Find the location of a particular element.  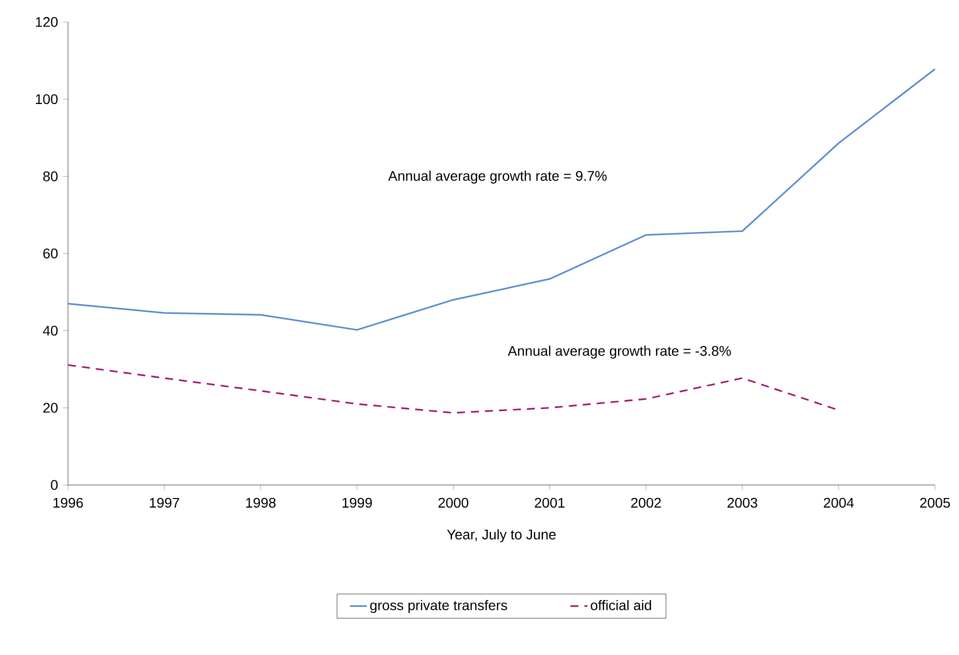

y-tick-label: 0 is located at coordinates (54, 485).